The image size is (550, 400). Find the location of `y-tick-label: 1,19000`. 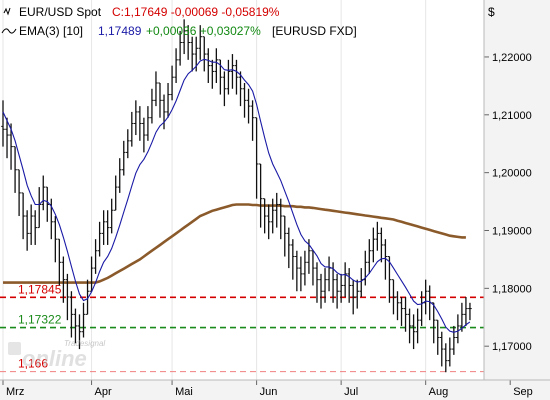

y-tick-label: 1,19000 is located at coordinates (512, 231).